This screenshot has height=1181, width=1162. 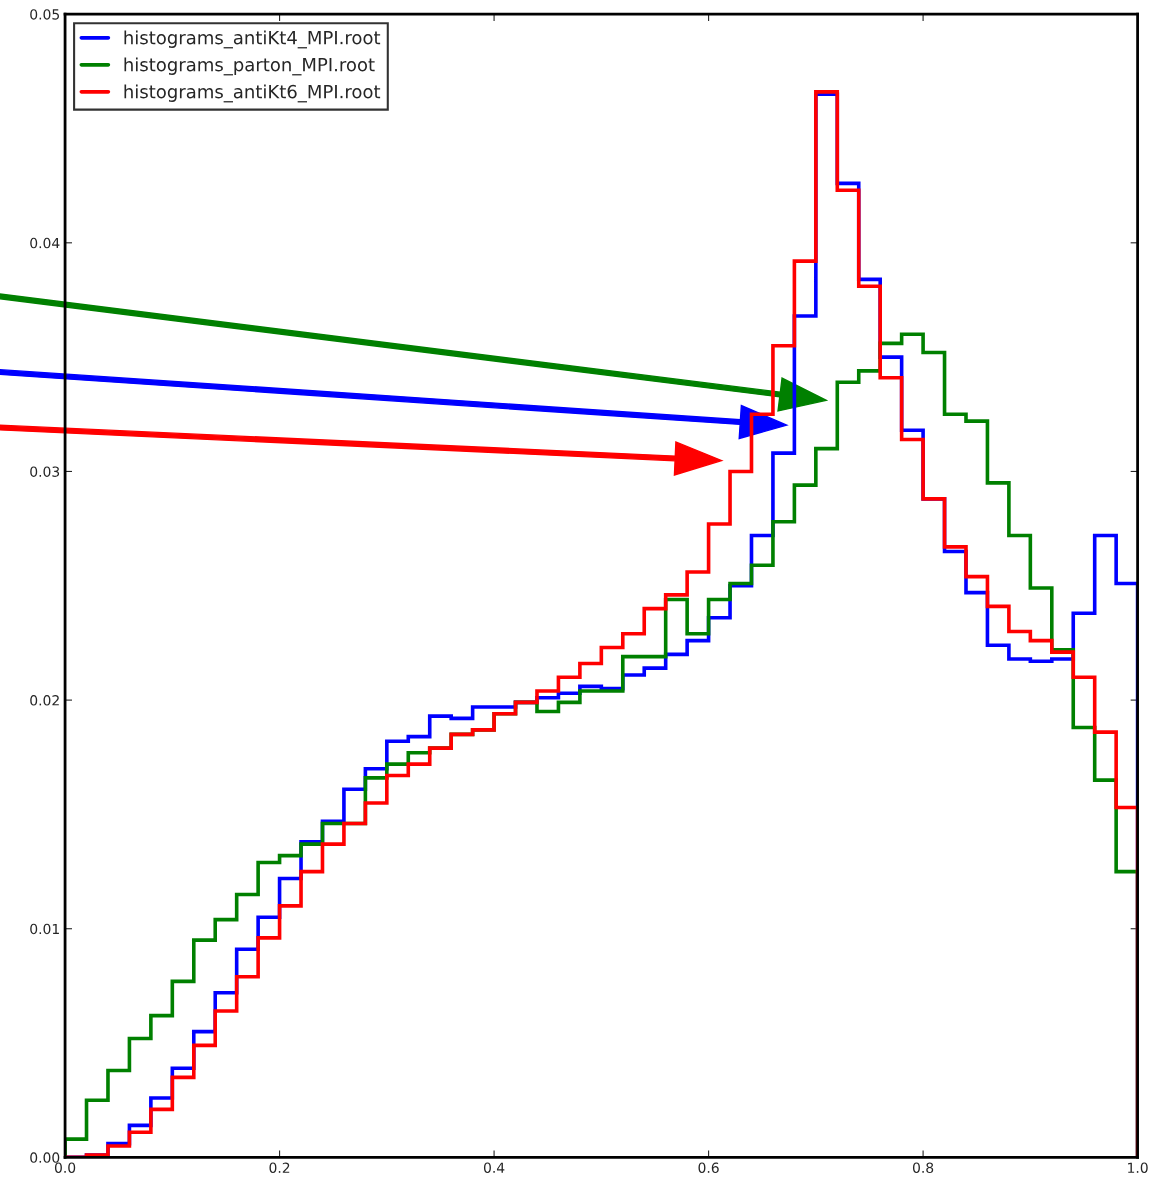 I want to click on y-tick-label: 0.05, so click(x=44, y=14).